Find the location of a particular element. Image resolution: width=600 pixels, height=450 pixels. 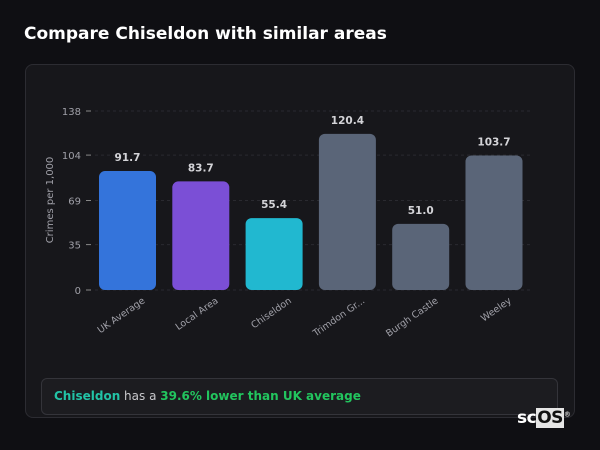

scos-logo: scOS® is located at coordinates (544, 418).